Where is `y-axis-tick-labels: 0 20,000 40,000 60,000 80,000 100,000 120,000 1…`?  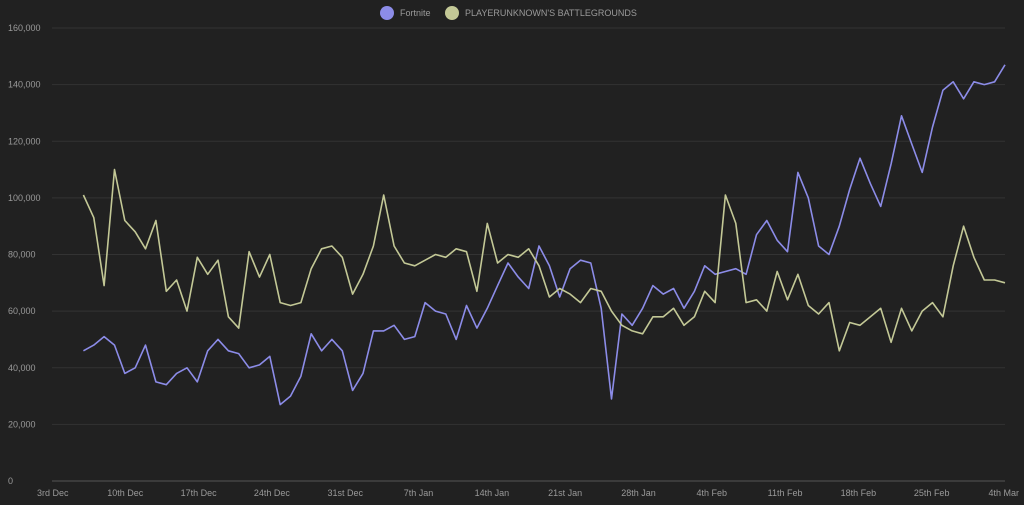
y-axis-tick-labels: 0 20,000 40,000 60,000 80,000 100,000 120,000 1… is located at coordinates (24, 254).